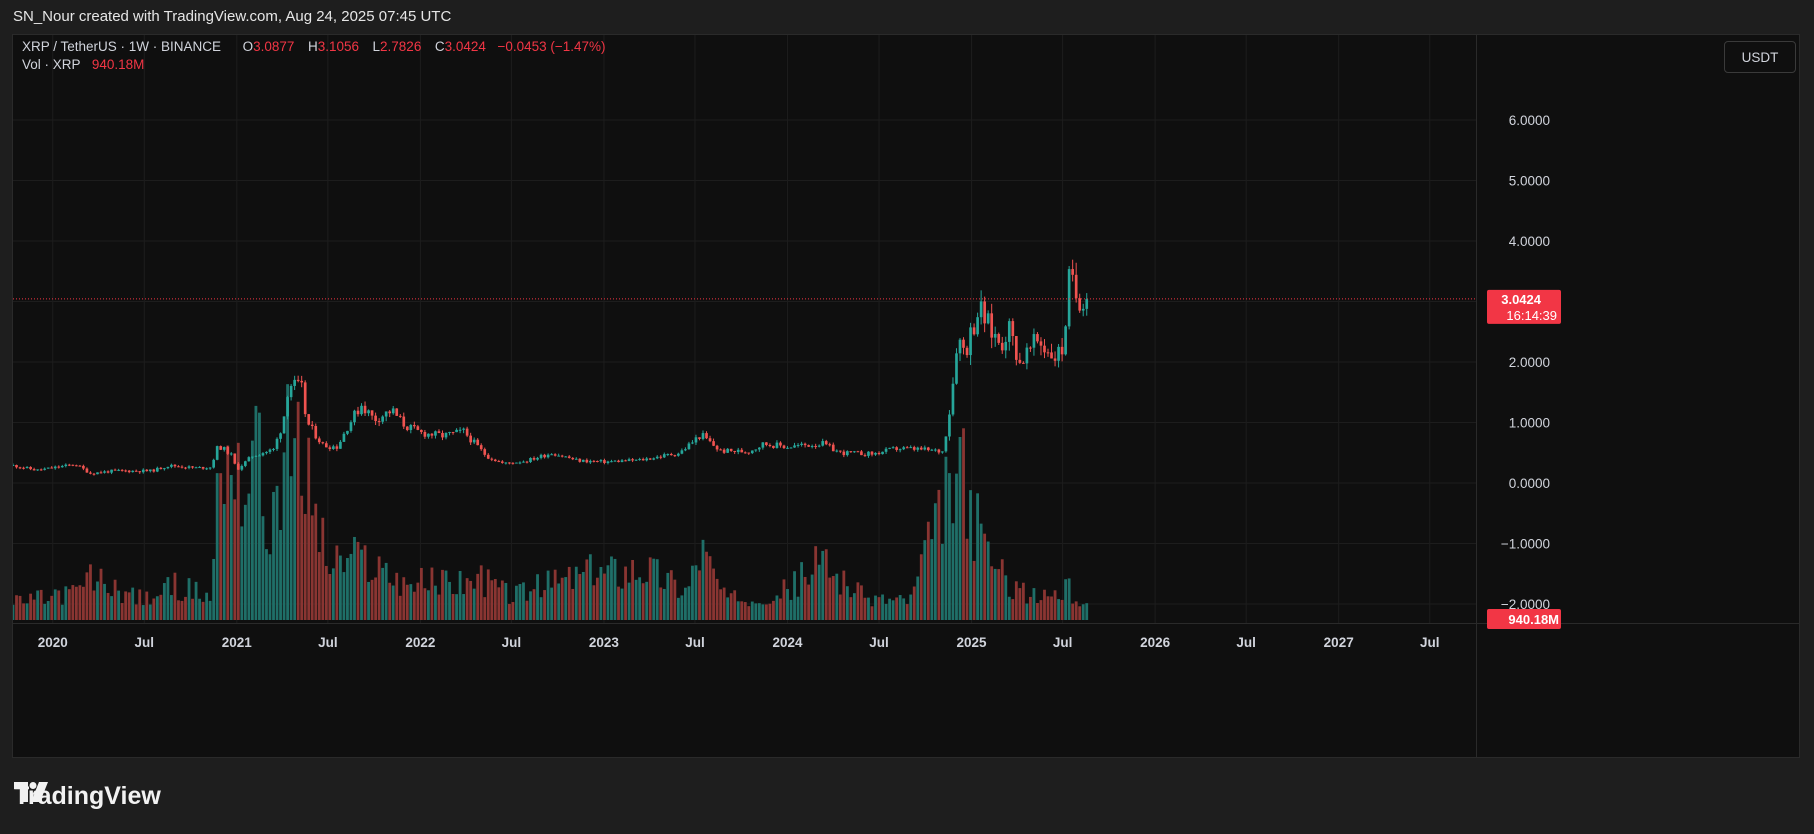 The image size is (1814, 834). I want to click on y-tick-label: 0.0000, so click(1529, 483).